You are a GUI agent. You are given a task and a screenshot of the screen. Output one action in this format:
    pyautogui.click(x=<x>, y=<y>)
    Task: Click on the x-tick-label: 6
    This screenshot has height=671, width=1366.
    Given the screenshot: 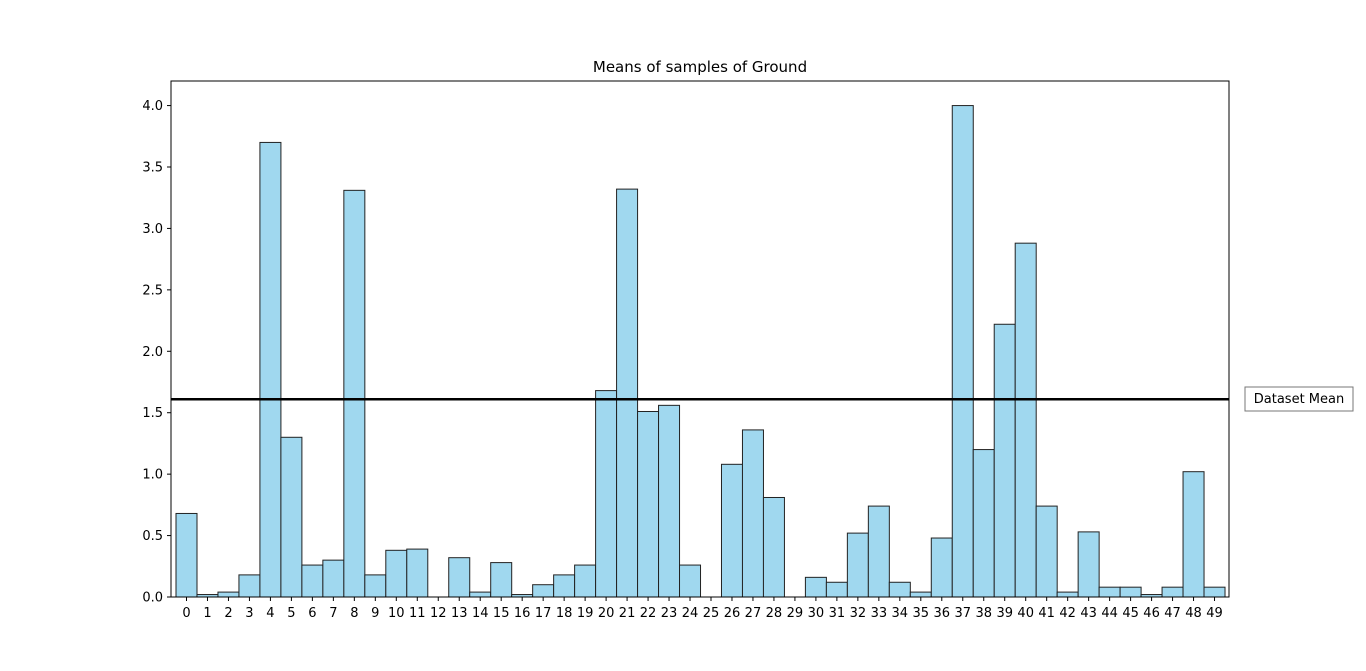 What is the action you would take?
    pyautogui.click(x=312, y=613)
    